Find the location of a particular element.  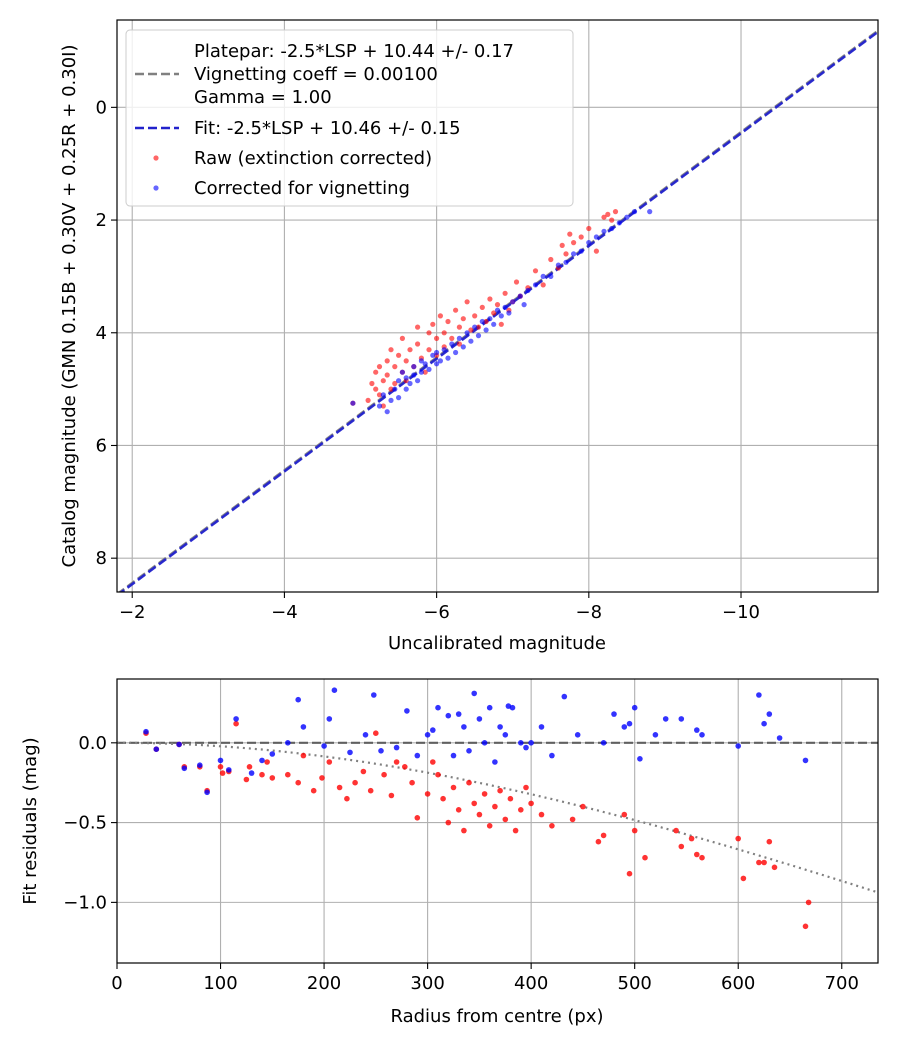

x-tick-label: 300 is located at coordinates (427, 983).